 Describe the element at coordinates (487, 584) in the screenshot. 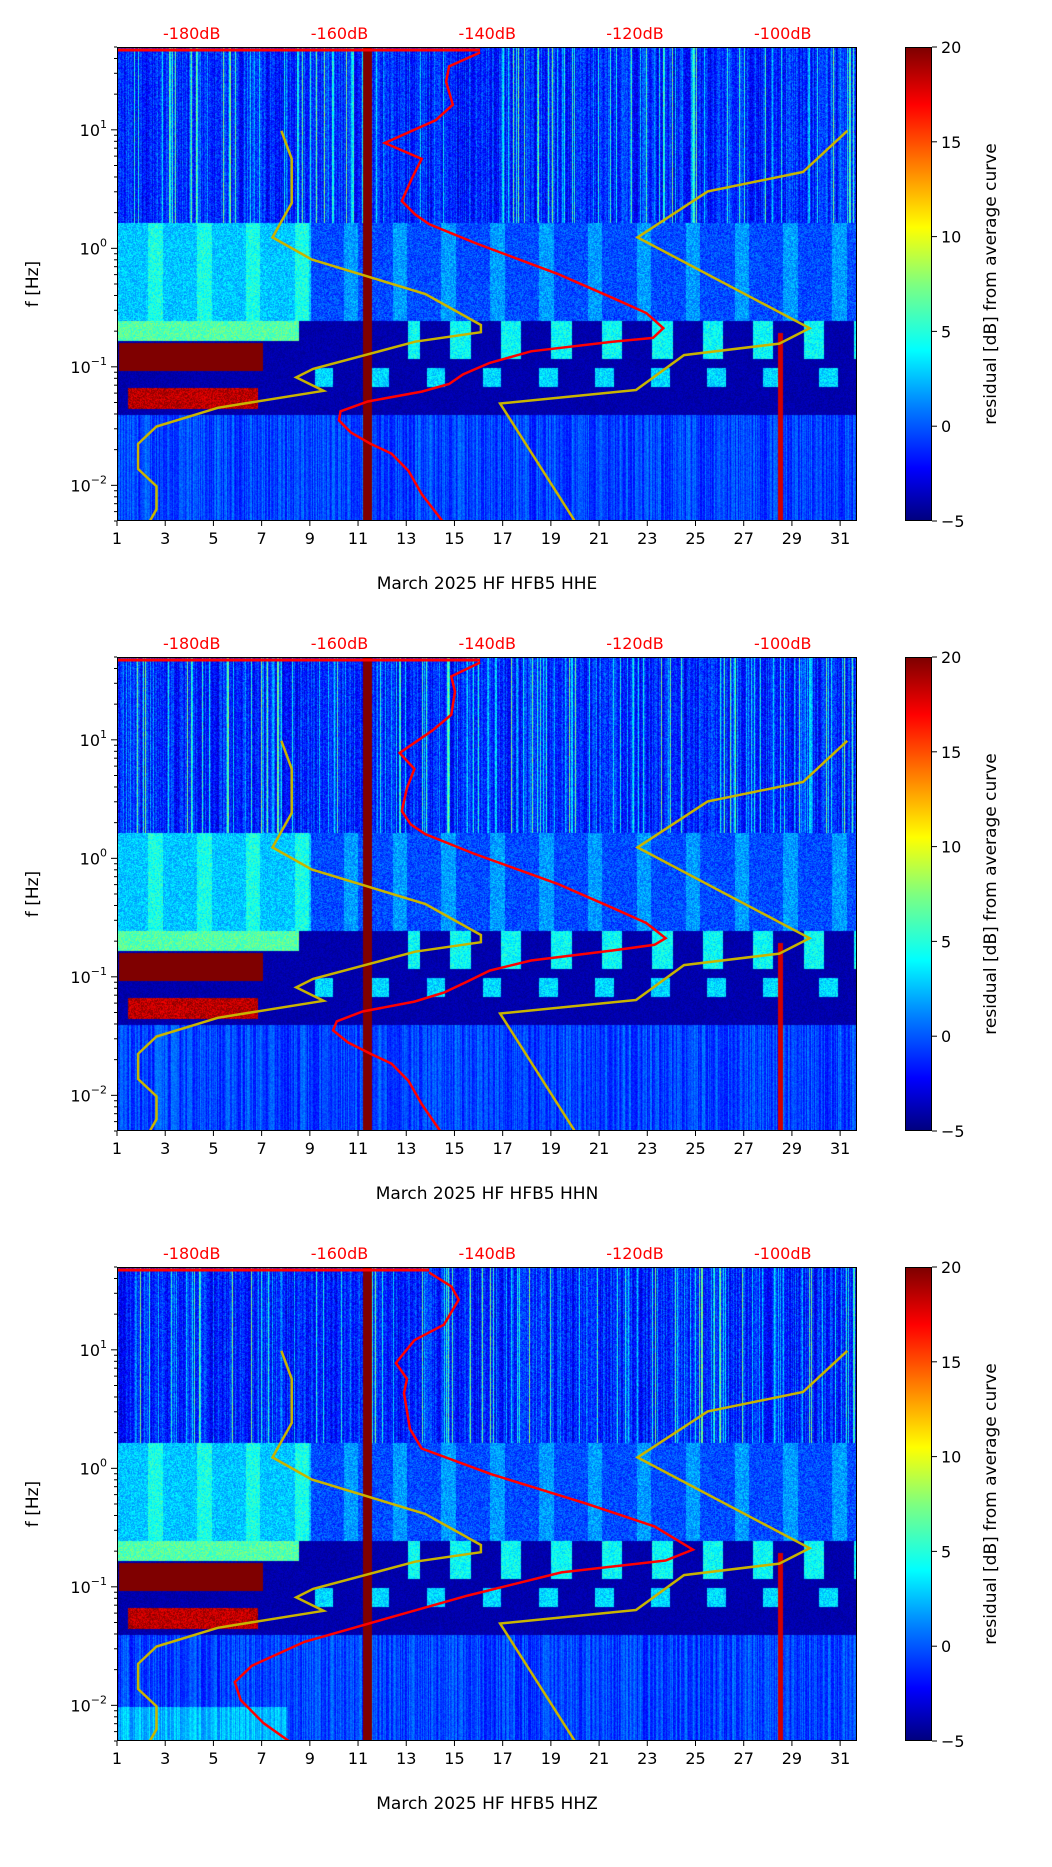

I see `x-axis-label: March 2025 HF HFB5 HHE` at that location.